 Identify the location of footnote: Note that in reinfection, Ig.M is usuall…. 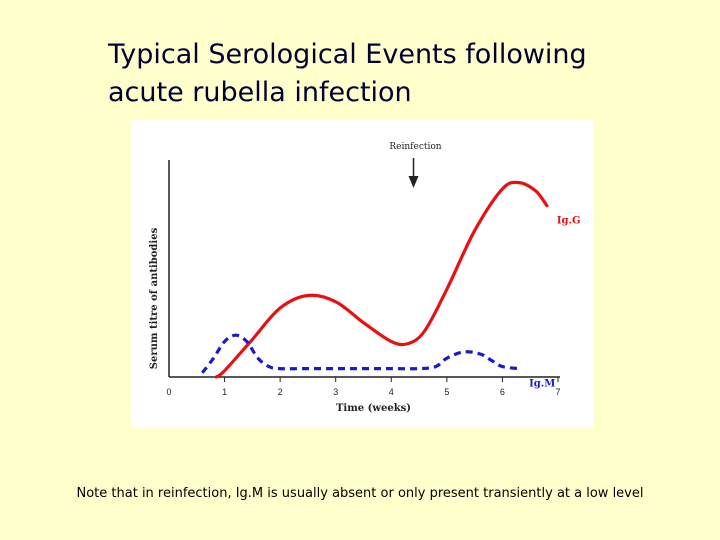
(360, 493).